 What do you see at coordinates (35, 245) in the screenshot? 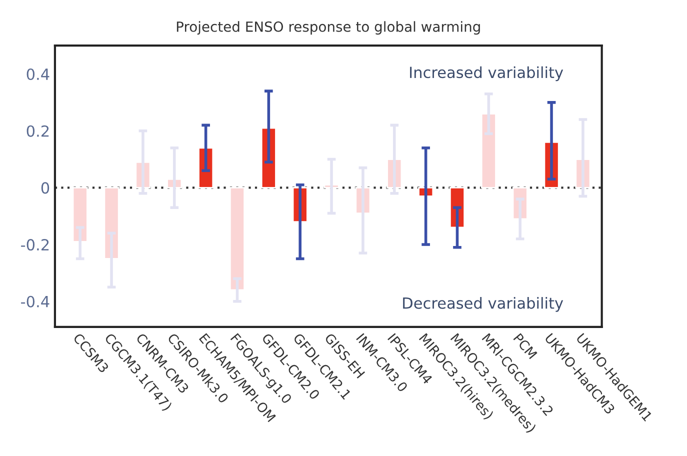
I see `y-tick-label: -0.2` at bounding box center [35, 245].